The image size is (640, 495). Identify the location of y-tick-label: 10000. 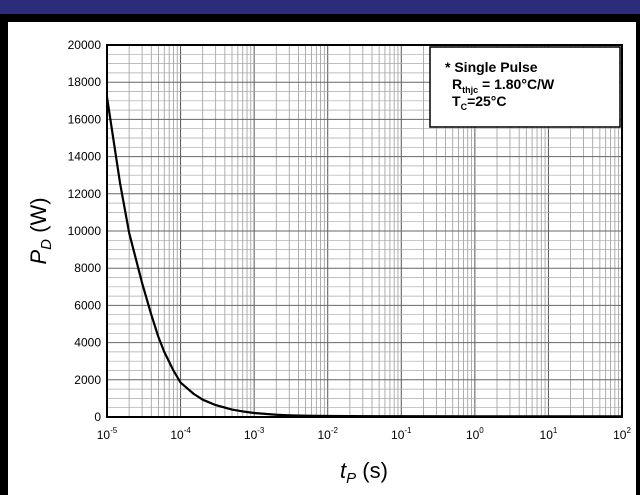
(85, 231).